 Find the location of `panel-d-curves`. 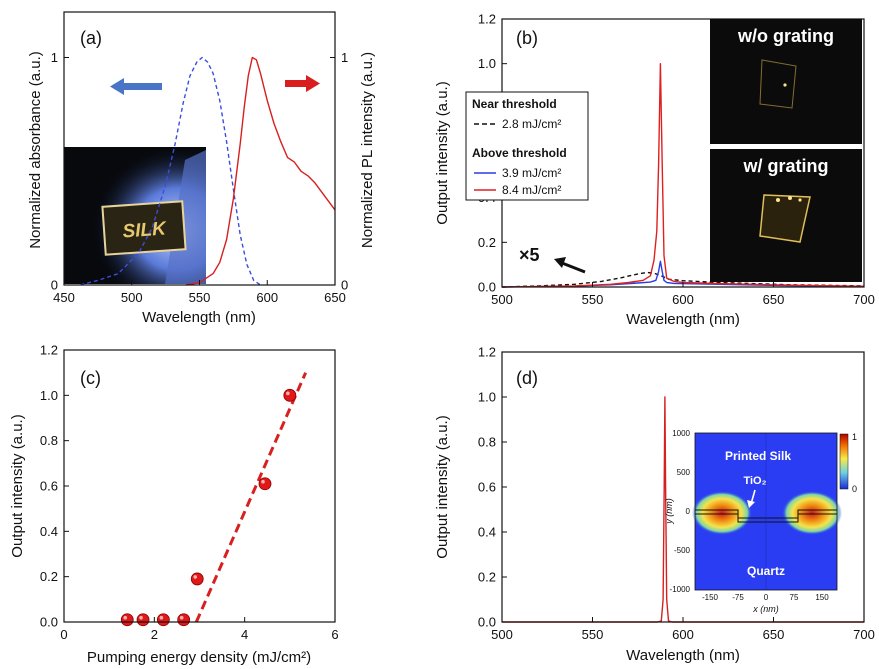

panel-d-curves is located at coordinates (683, 509).